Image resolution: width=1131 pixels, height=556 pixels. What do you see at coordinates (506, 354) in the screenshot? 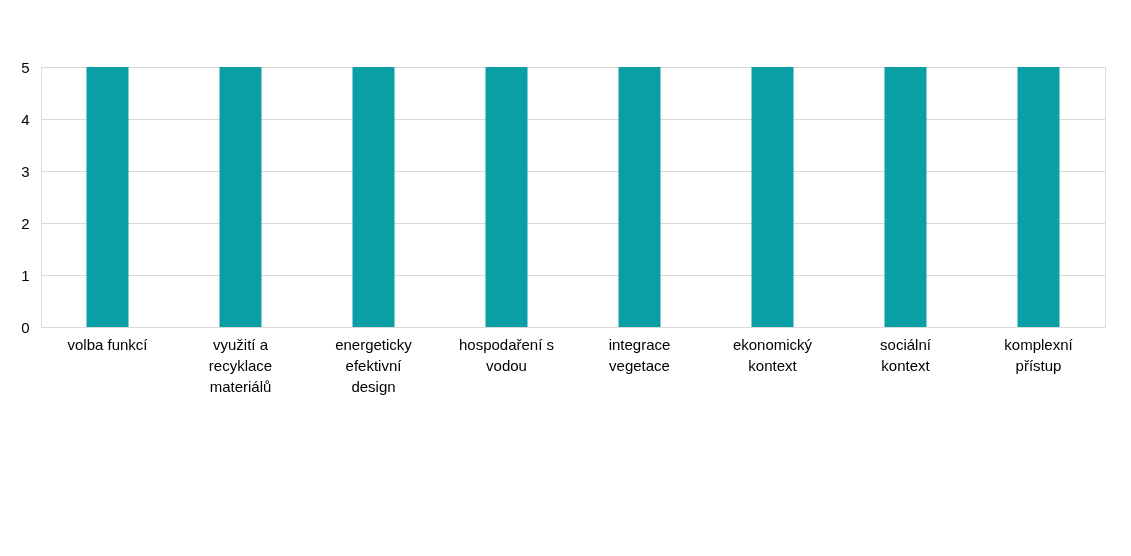
I see `x-tick-label: hospodaření s vodou` at bounding box center [506, 354].